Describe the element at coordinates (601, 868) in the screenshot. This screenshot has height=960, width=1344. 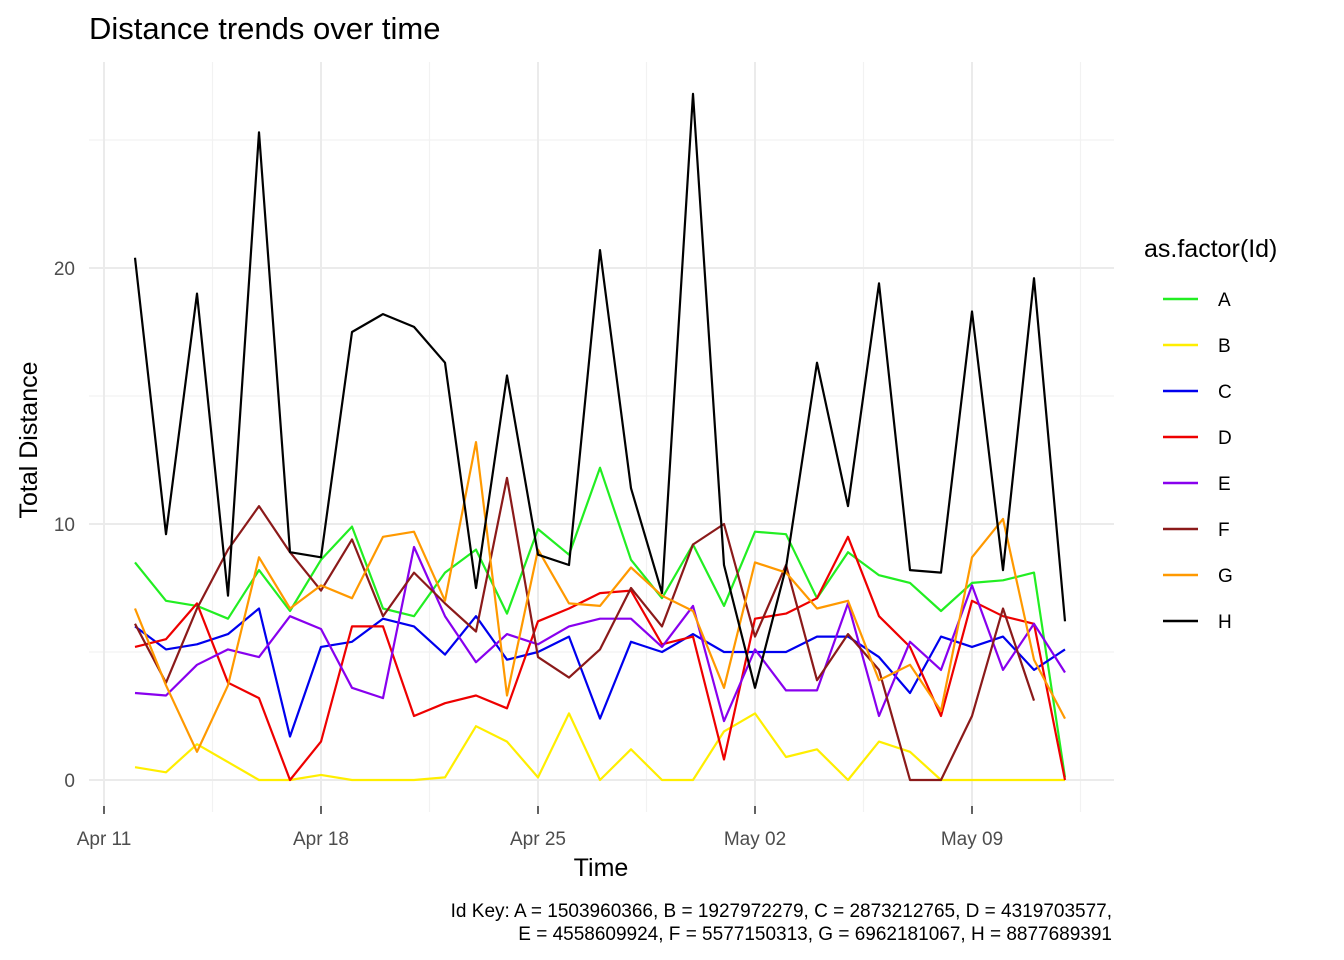
I see `x-axis-title: Time` at that location.